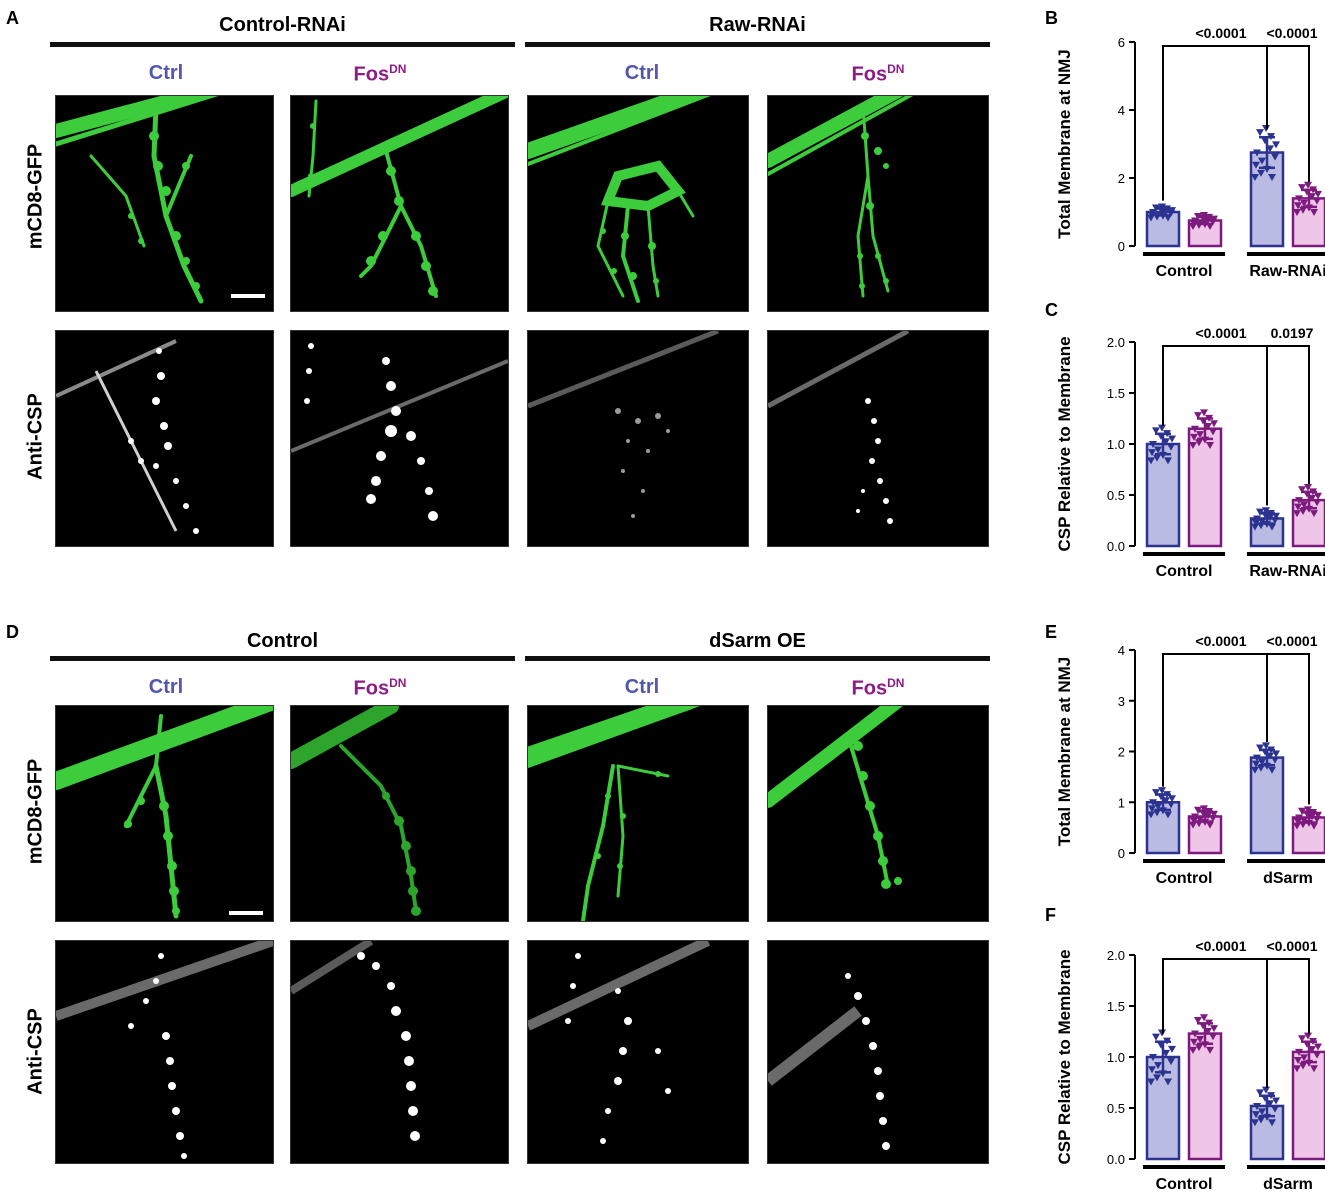  I want to click on row-label-anti-csp-bottom: Anti-CSP, so click(35, 1051).